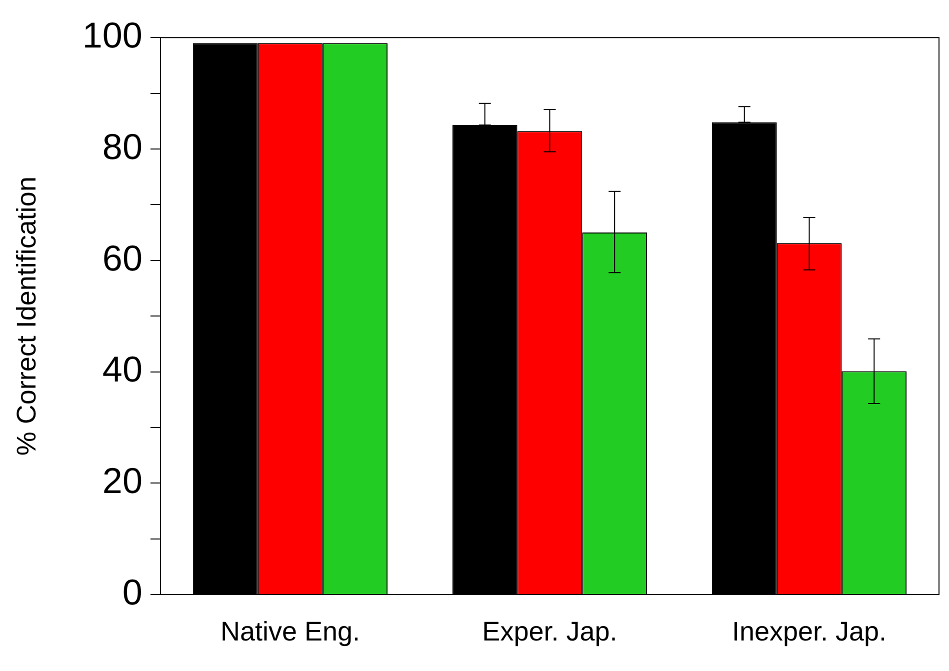  Describe the element at coordinates (550, 631) in the screenshot. I see `x-tick-label: Exper. Jap.` at that location.